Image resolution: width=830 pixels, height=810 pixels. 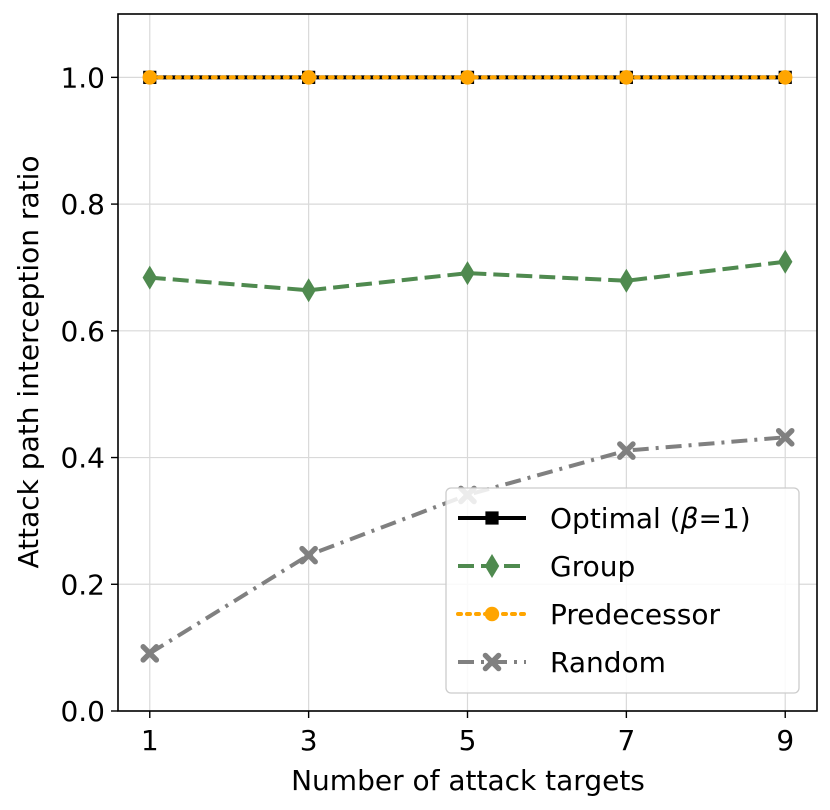 What do you see at coordinates (615, 518) in the screenshot?
I see `legend-label-prefix: Optimal (` at bounding box center [615, 518].